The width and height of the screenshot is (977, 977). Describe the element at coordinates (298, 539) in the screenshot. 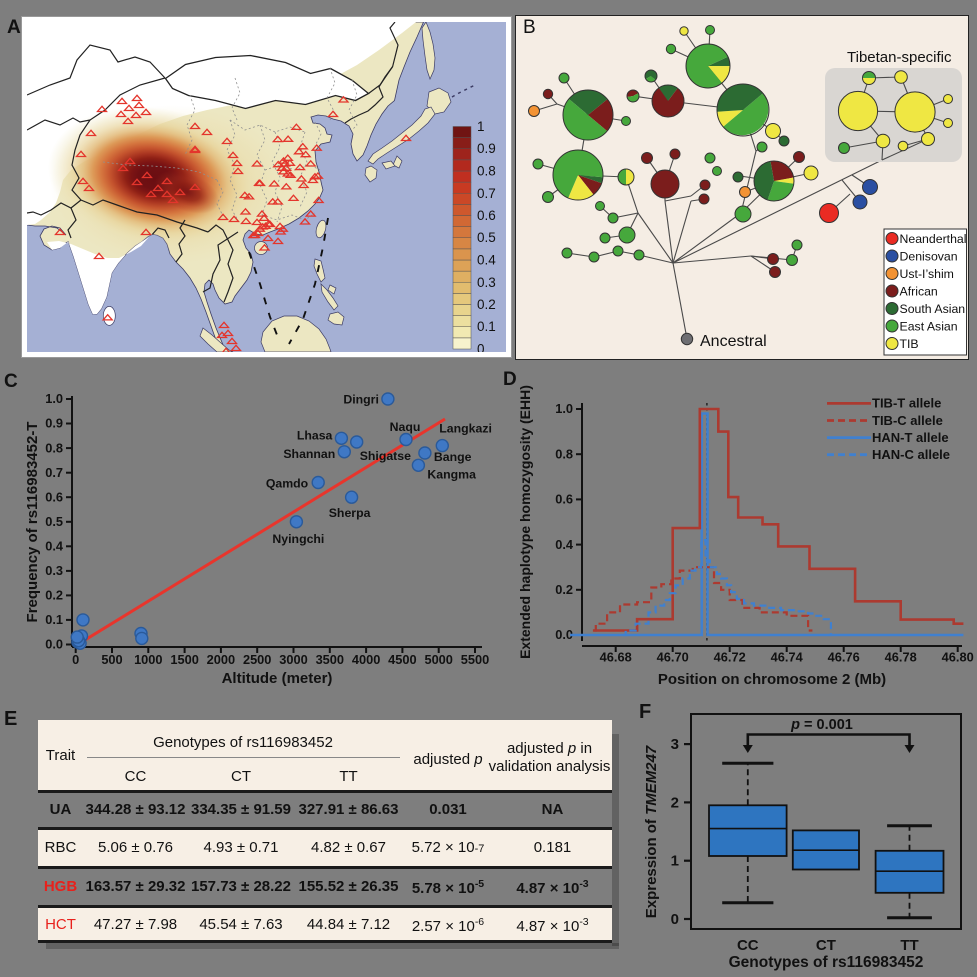

I see `svg-text: Nyingchi` at that location.